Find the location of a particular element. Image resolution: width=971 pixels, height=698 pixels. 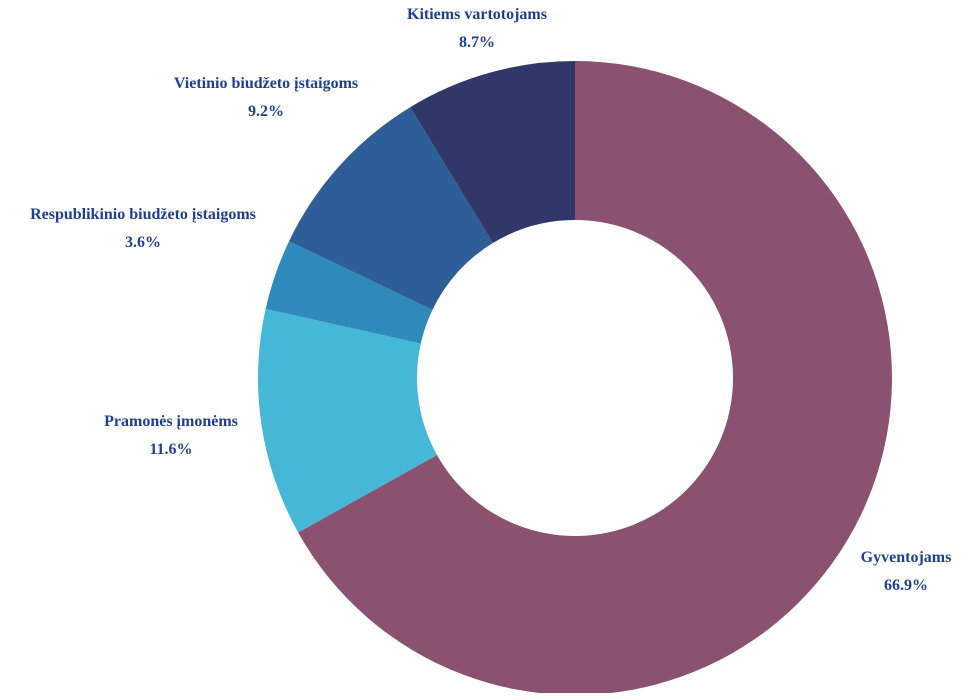

slice-label-name-4: Vietinio biudžeto įstaigoms is located at coordinates (266, 83).